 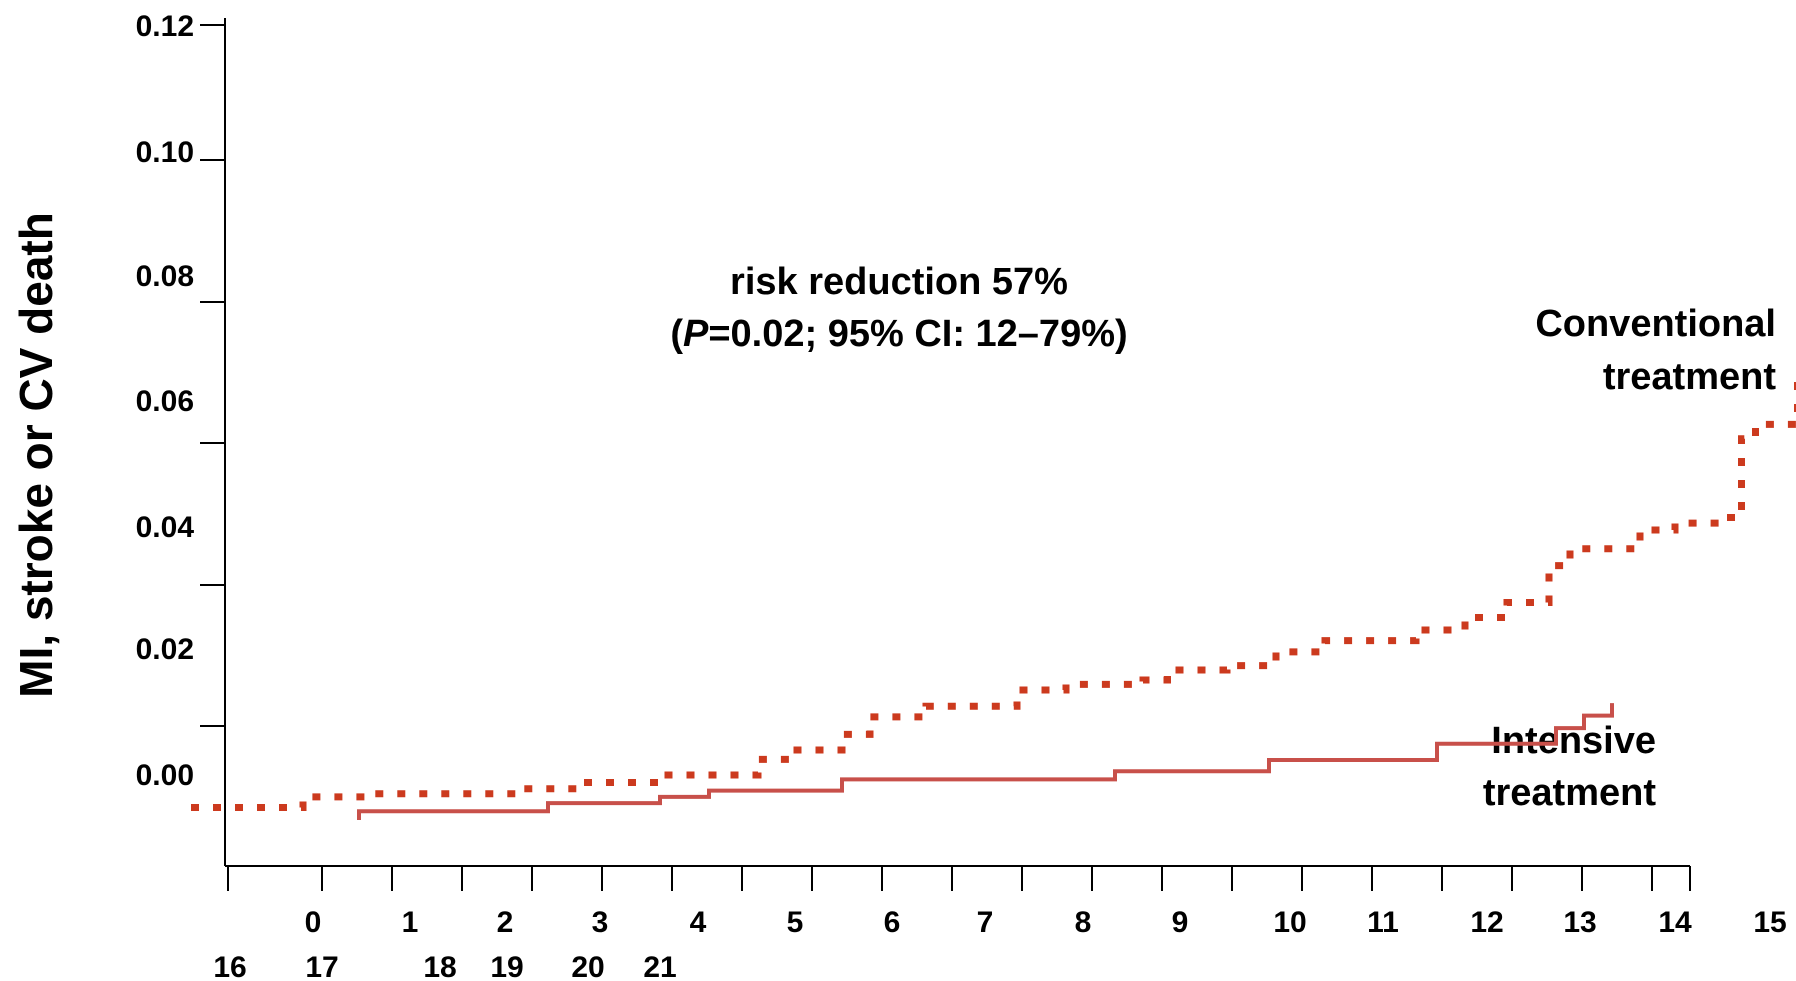 I want to click on y-tick-label: 0.12, so click(x=165, y=26).